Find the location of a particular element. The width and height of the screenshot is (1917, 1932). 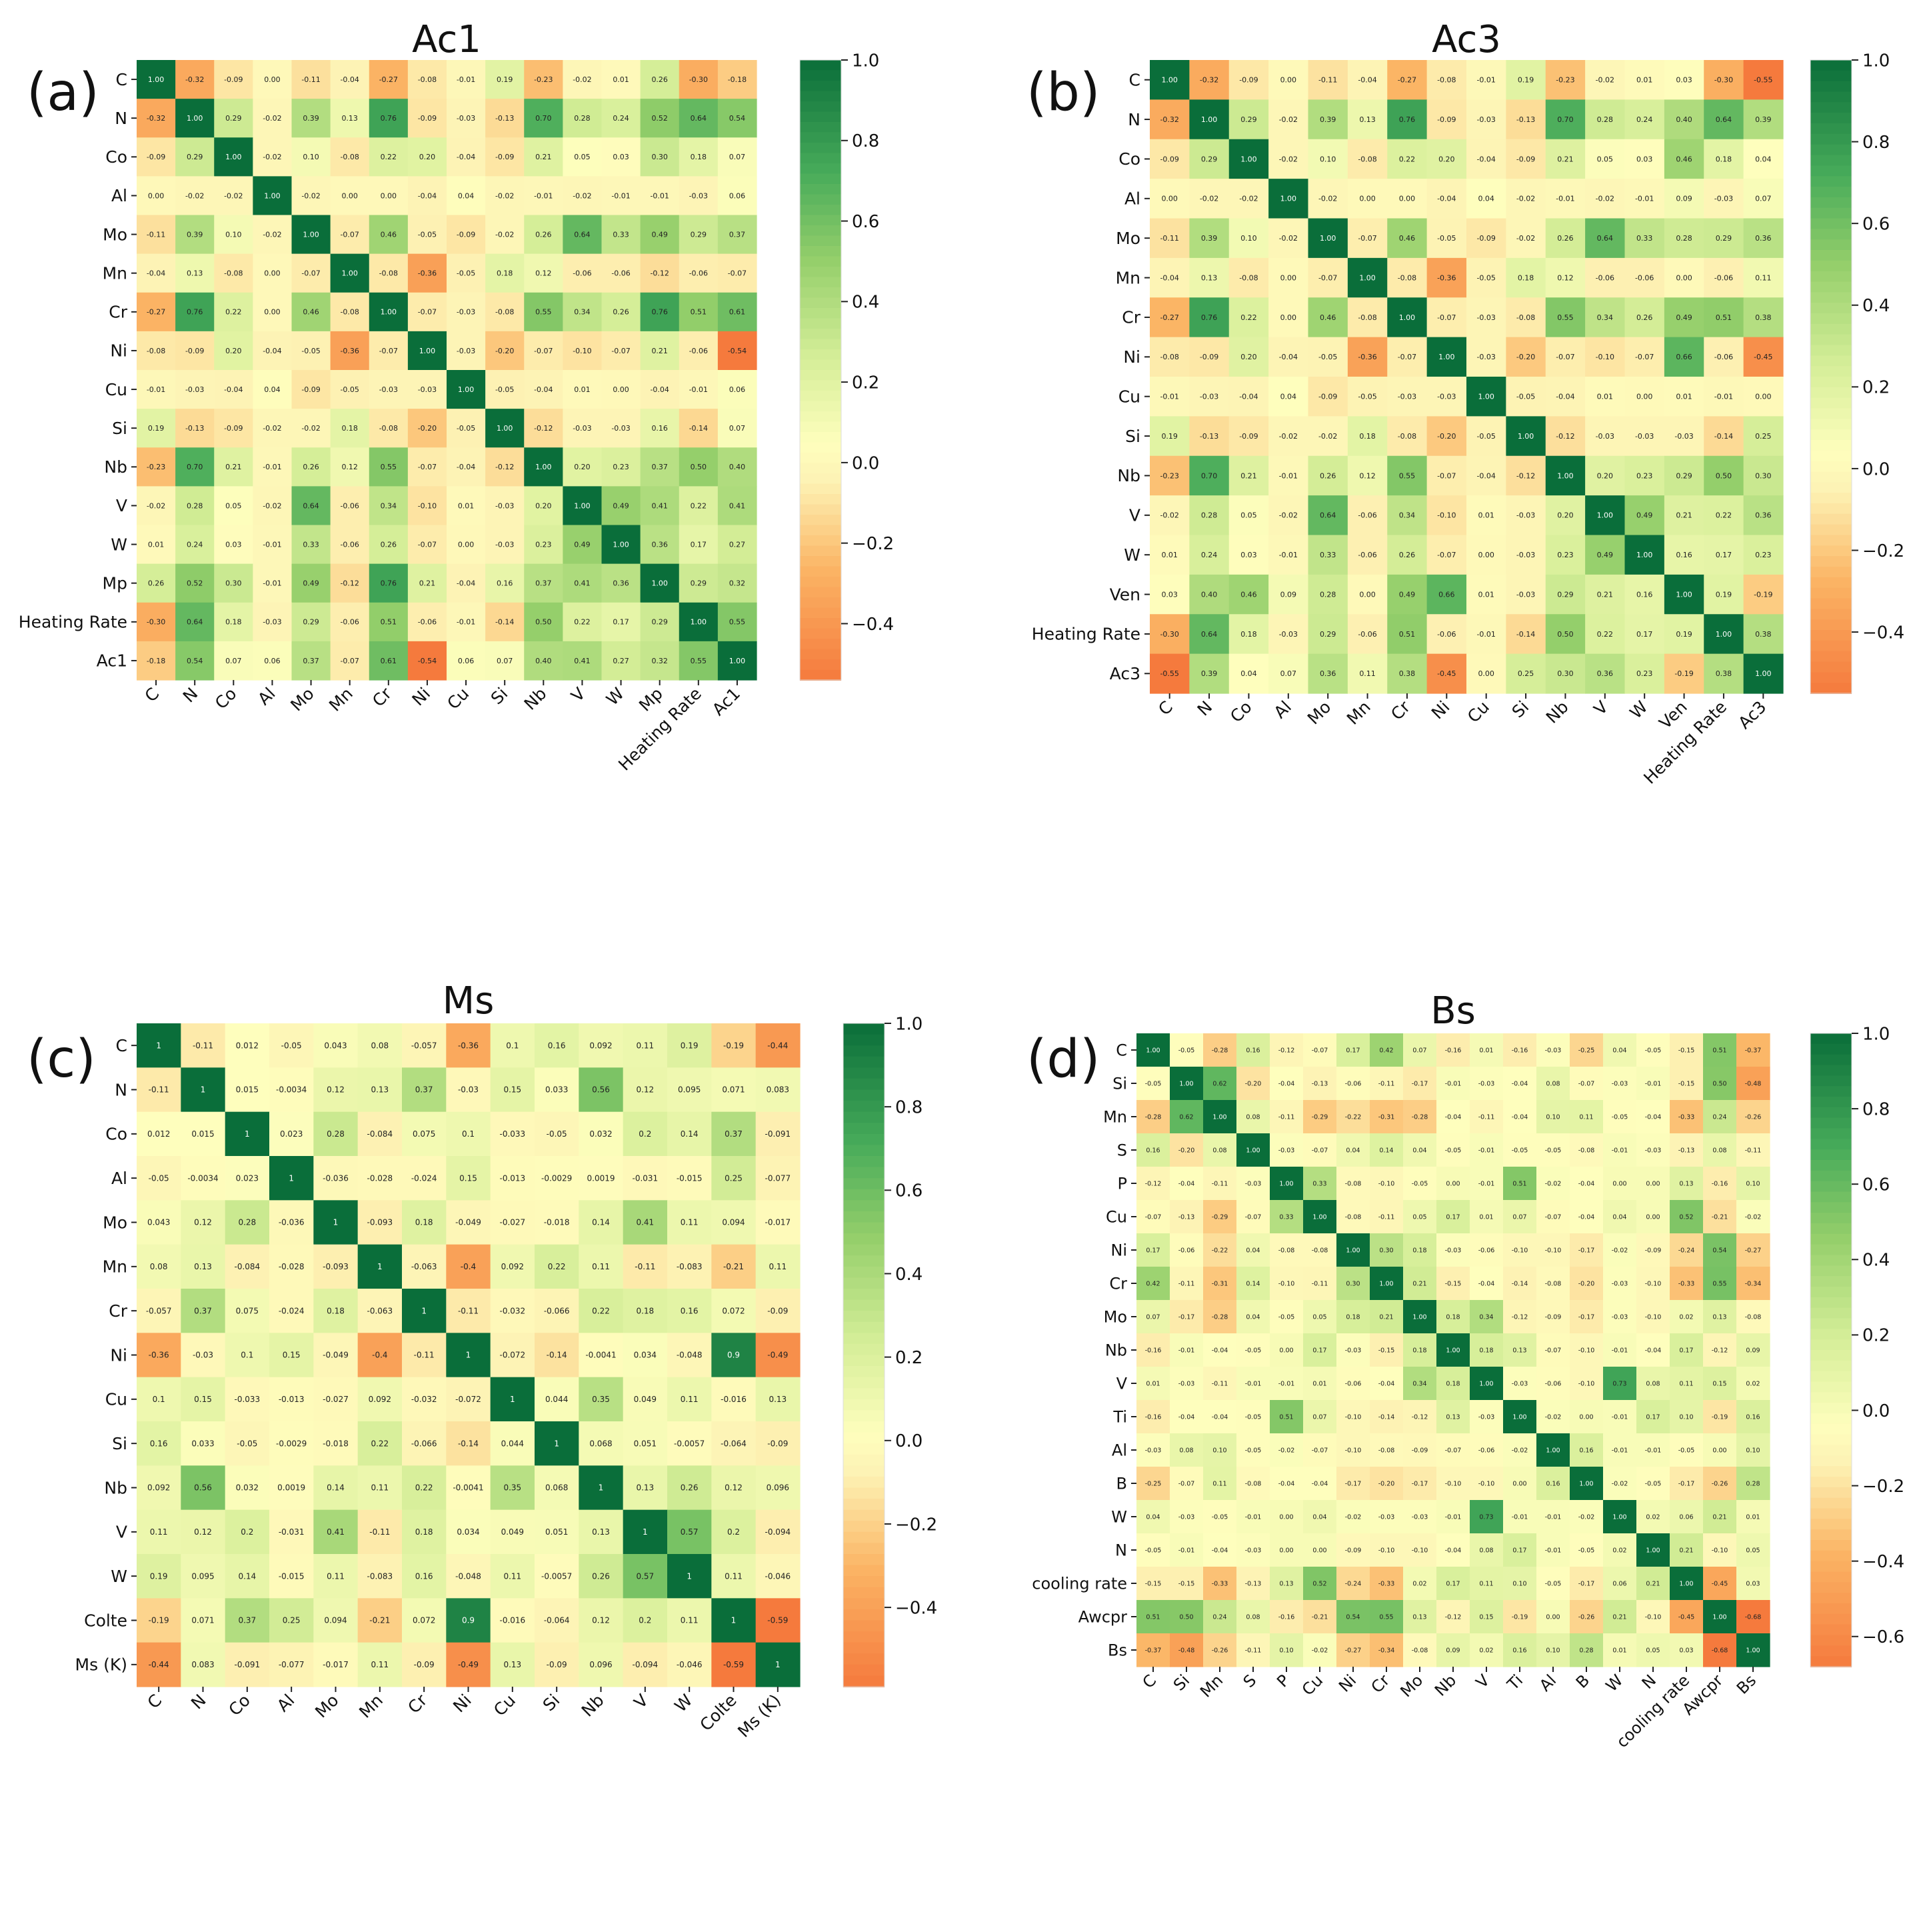

panel-d-colorbar-frame is located at coordinates (1831, 1350).